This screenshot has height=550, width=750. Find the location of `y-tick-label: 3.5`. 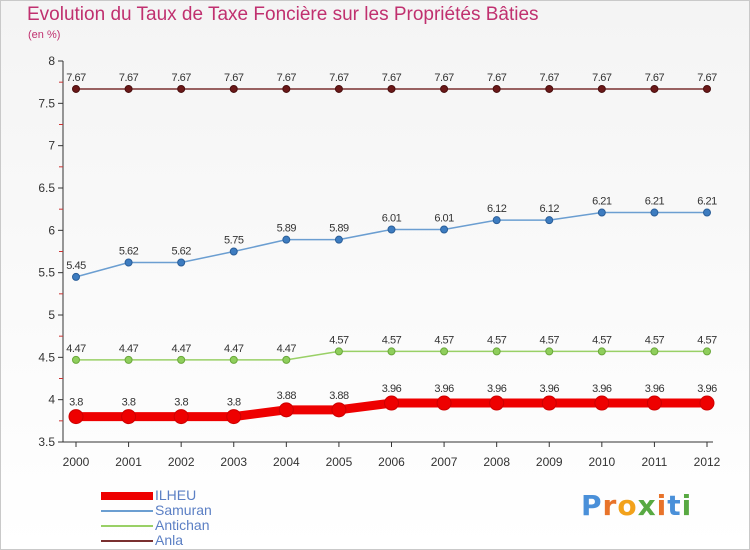

y-tick-label: 3.5 is located at coordinates (46, 442).